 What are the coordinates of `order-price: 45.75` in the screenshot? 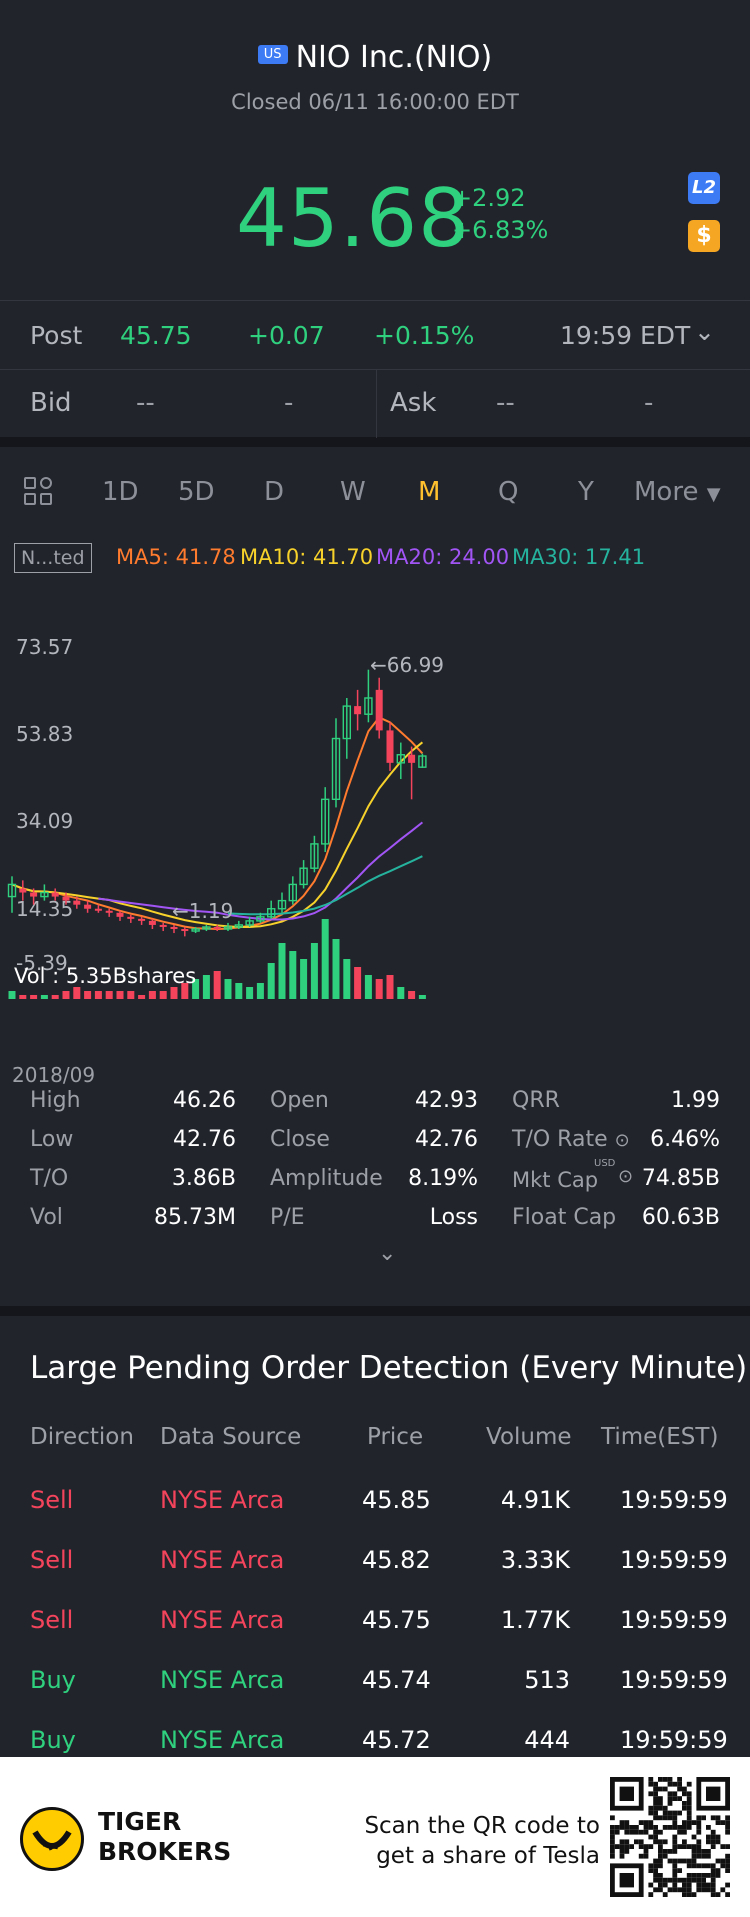 It's located at (396, 1620).